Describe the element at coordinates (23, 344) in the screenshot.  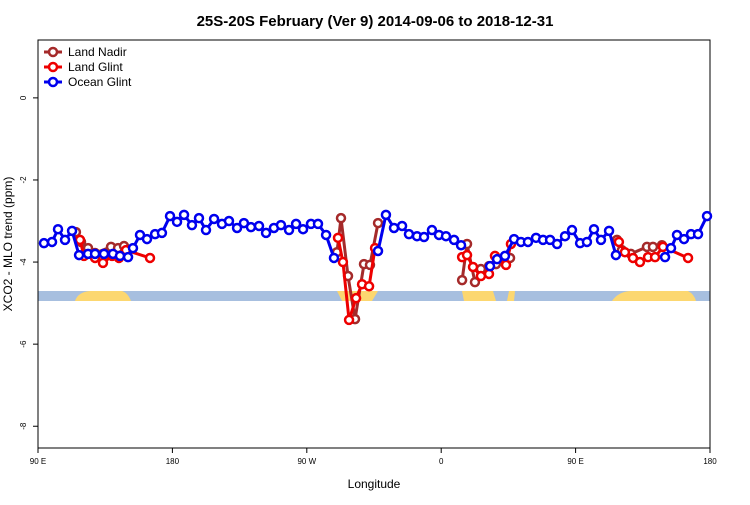
I see `y-tick-label: -6` at that location.